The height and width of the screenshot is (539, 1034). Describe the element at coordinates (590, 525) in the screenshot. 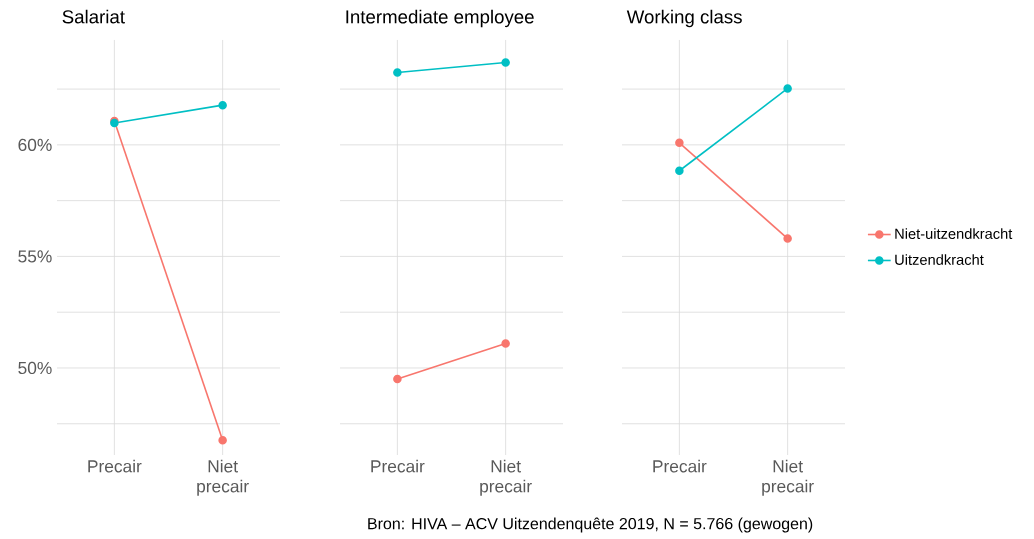

I see `text: Bron: HIVA – ACV Uitzendenquête 2019, N = 5.766 (gewogen)` at that location.